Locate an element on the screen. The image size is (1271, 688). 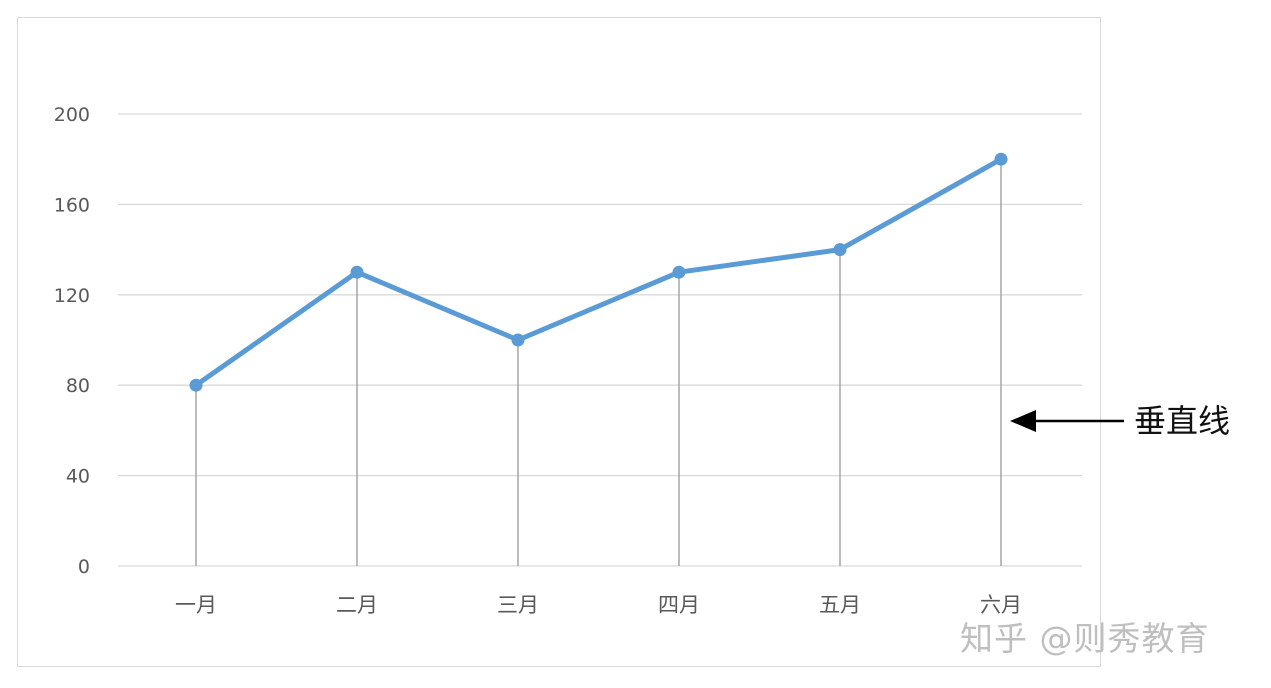
x-tick-label: 二月 is located at coordinates (357, 605).